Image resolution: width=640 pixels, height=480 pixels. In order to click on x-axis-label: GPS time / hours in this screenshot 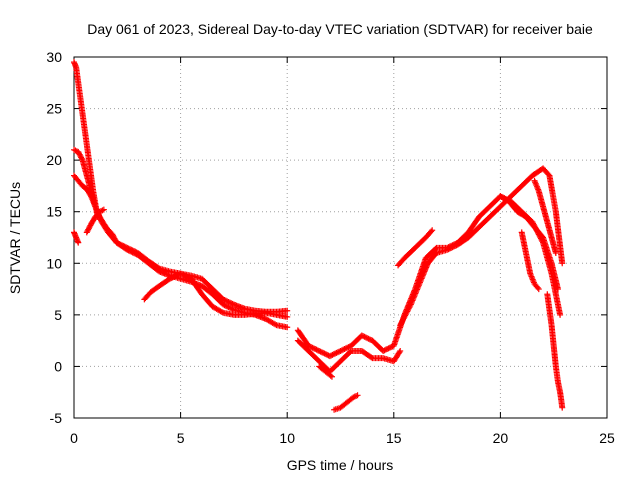, I will do `click(340, 465)`.